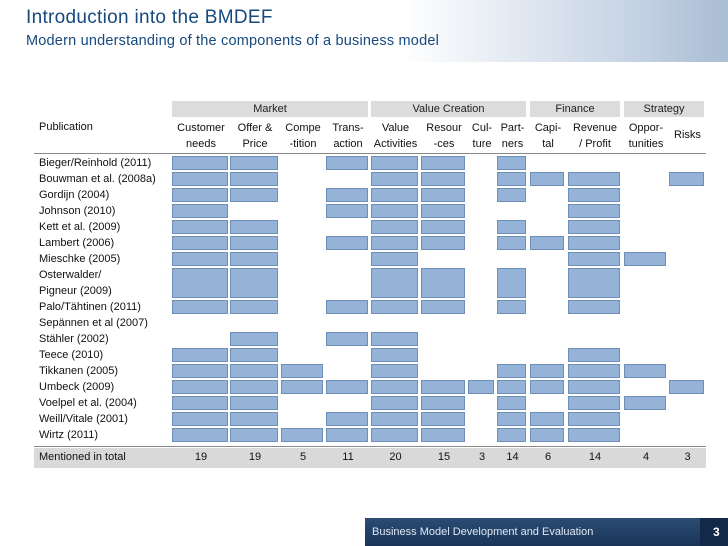  Describe the element at coordinates (201, 144) in the screenshot. I see `column-header-line2: needs` at that location.